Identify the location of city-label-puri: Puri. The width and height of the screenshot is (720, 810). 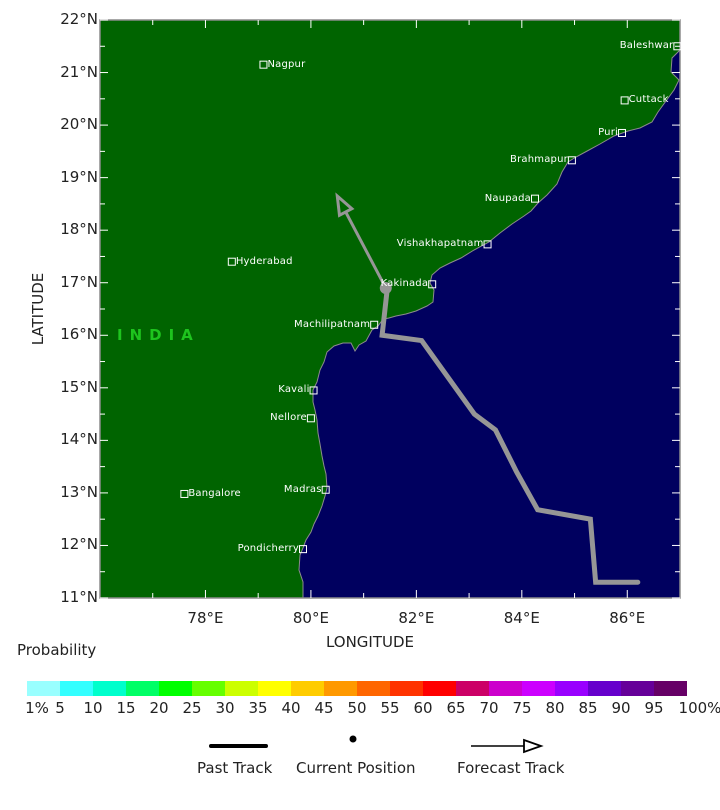
(608, 132).